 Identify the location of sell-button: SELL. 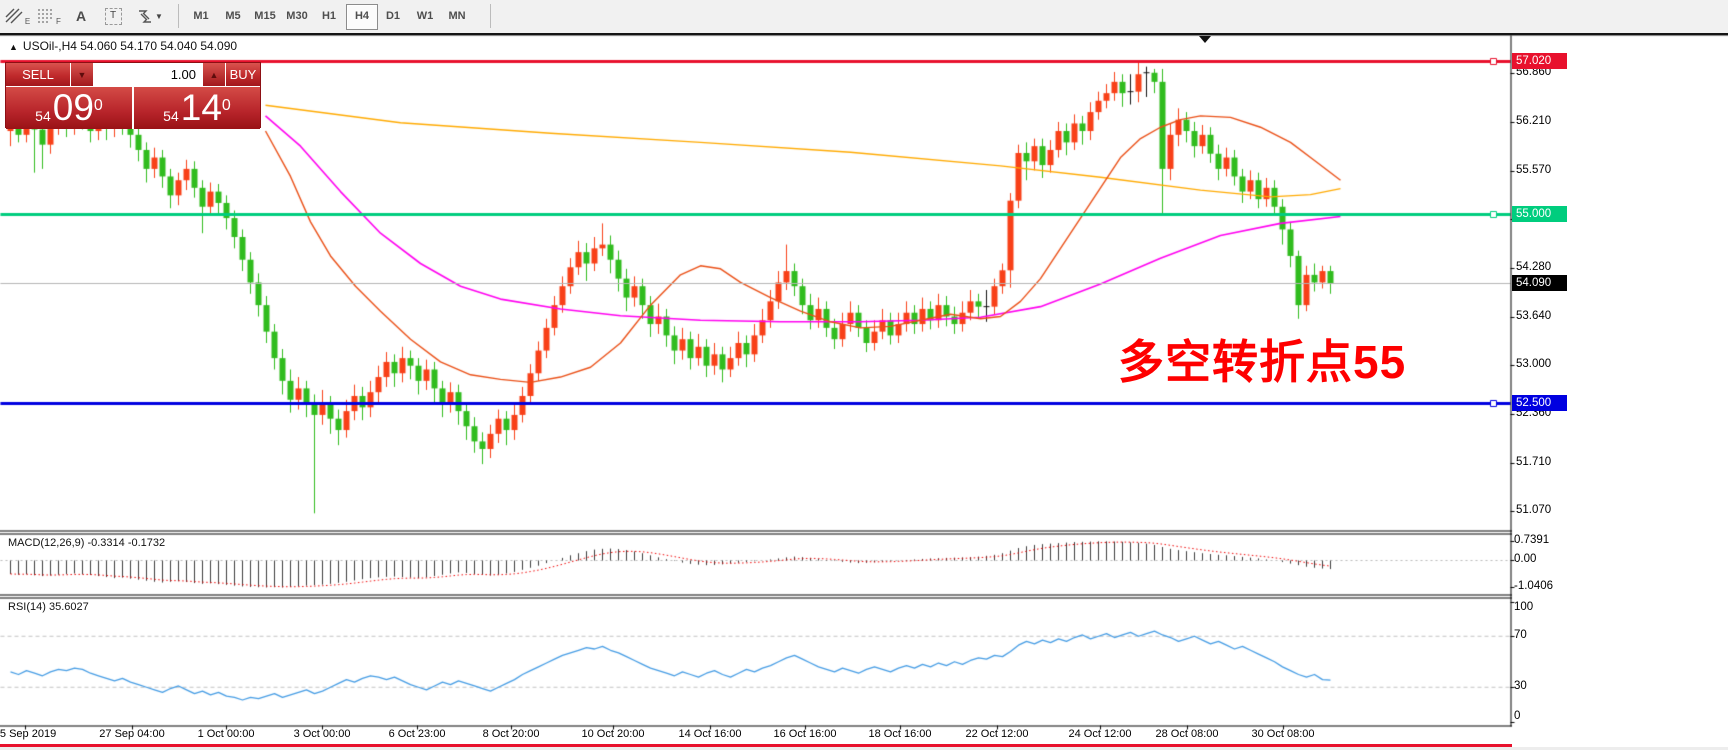
(38, 74).